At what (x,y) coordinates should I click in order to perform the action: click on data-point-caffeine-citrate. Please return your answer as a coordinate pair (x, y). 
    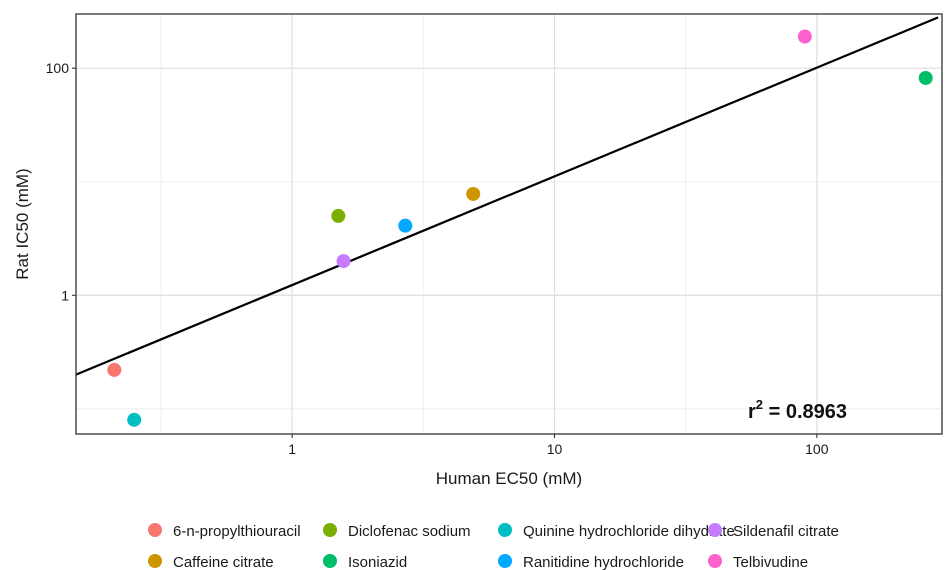
    Looking at the image, I should click on (473, 193).